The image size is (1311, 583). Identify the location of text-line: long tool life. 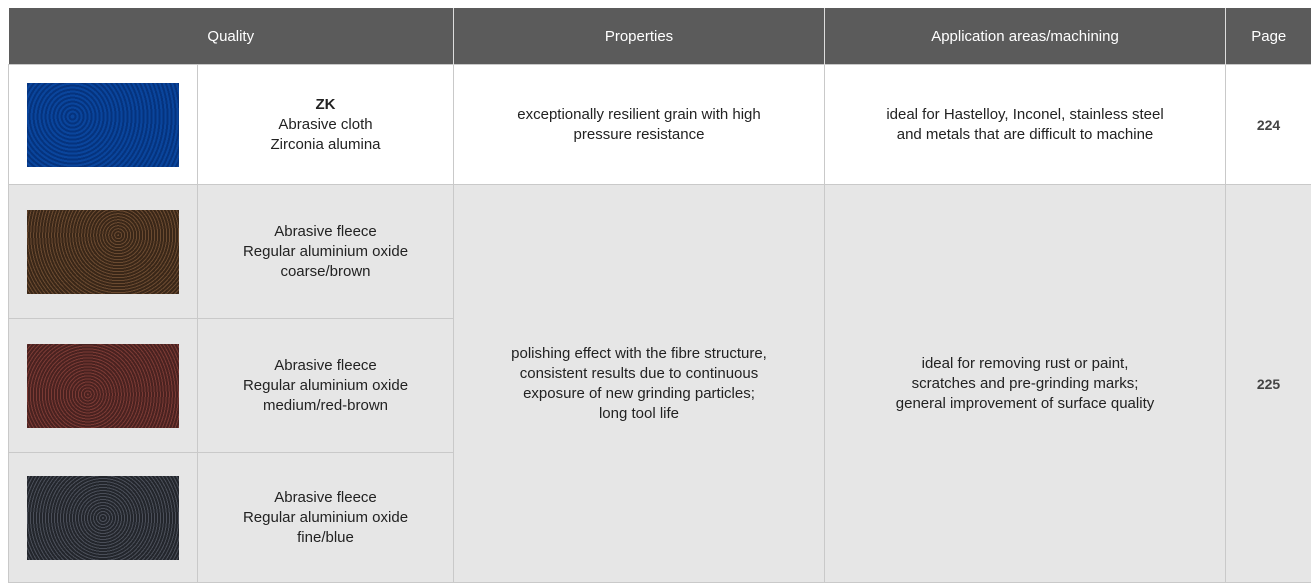
(639, 414).